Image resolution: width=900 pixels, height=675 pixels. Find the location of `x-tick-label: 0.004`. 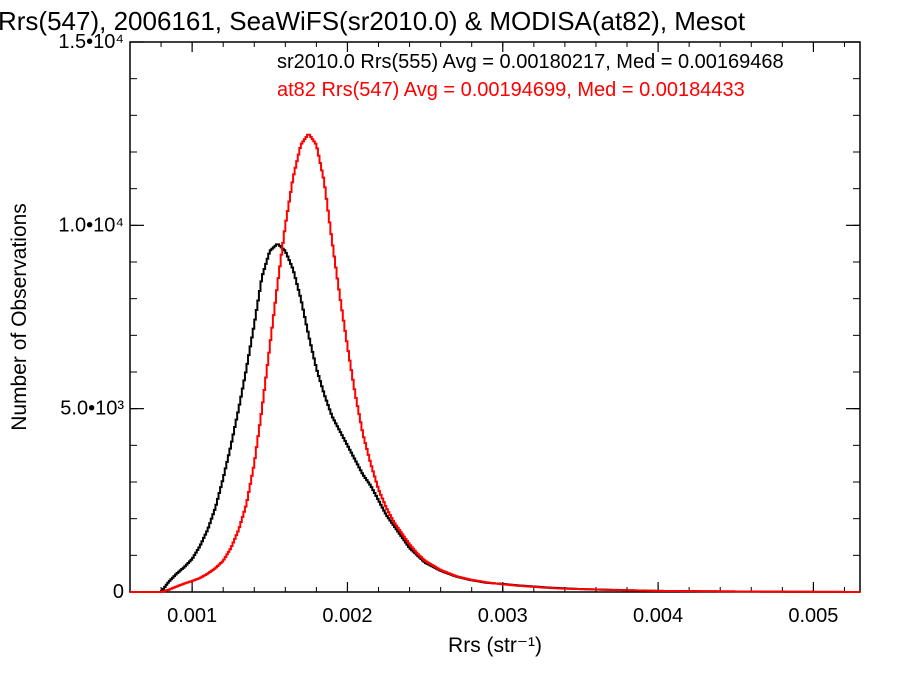

x-tick-label: 0.004 is located at coordinates (658, 616).